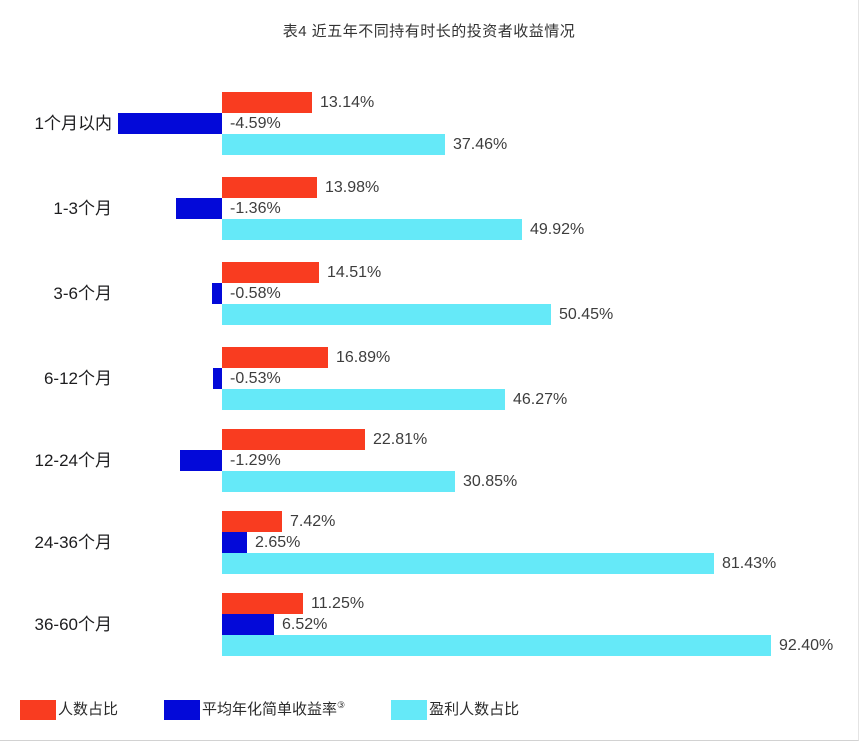 The width and height of the screenshot is (859, 741). I want to click on value-label-profitable-investor-share: 92.40%, so click(806, 645).